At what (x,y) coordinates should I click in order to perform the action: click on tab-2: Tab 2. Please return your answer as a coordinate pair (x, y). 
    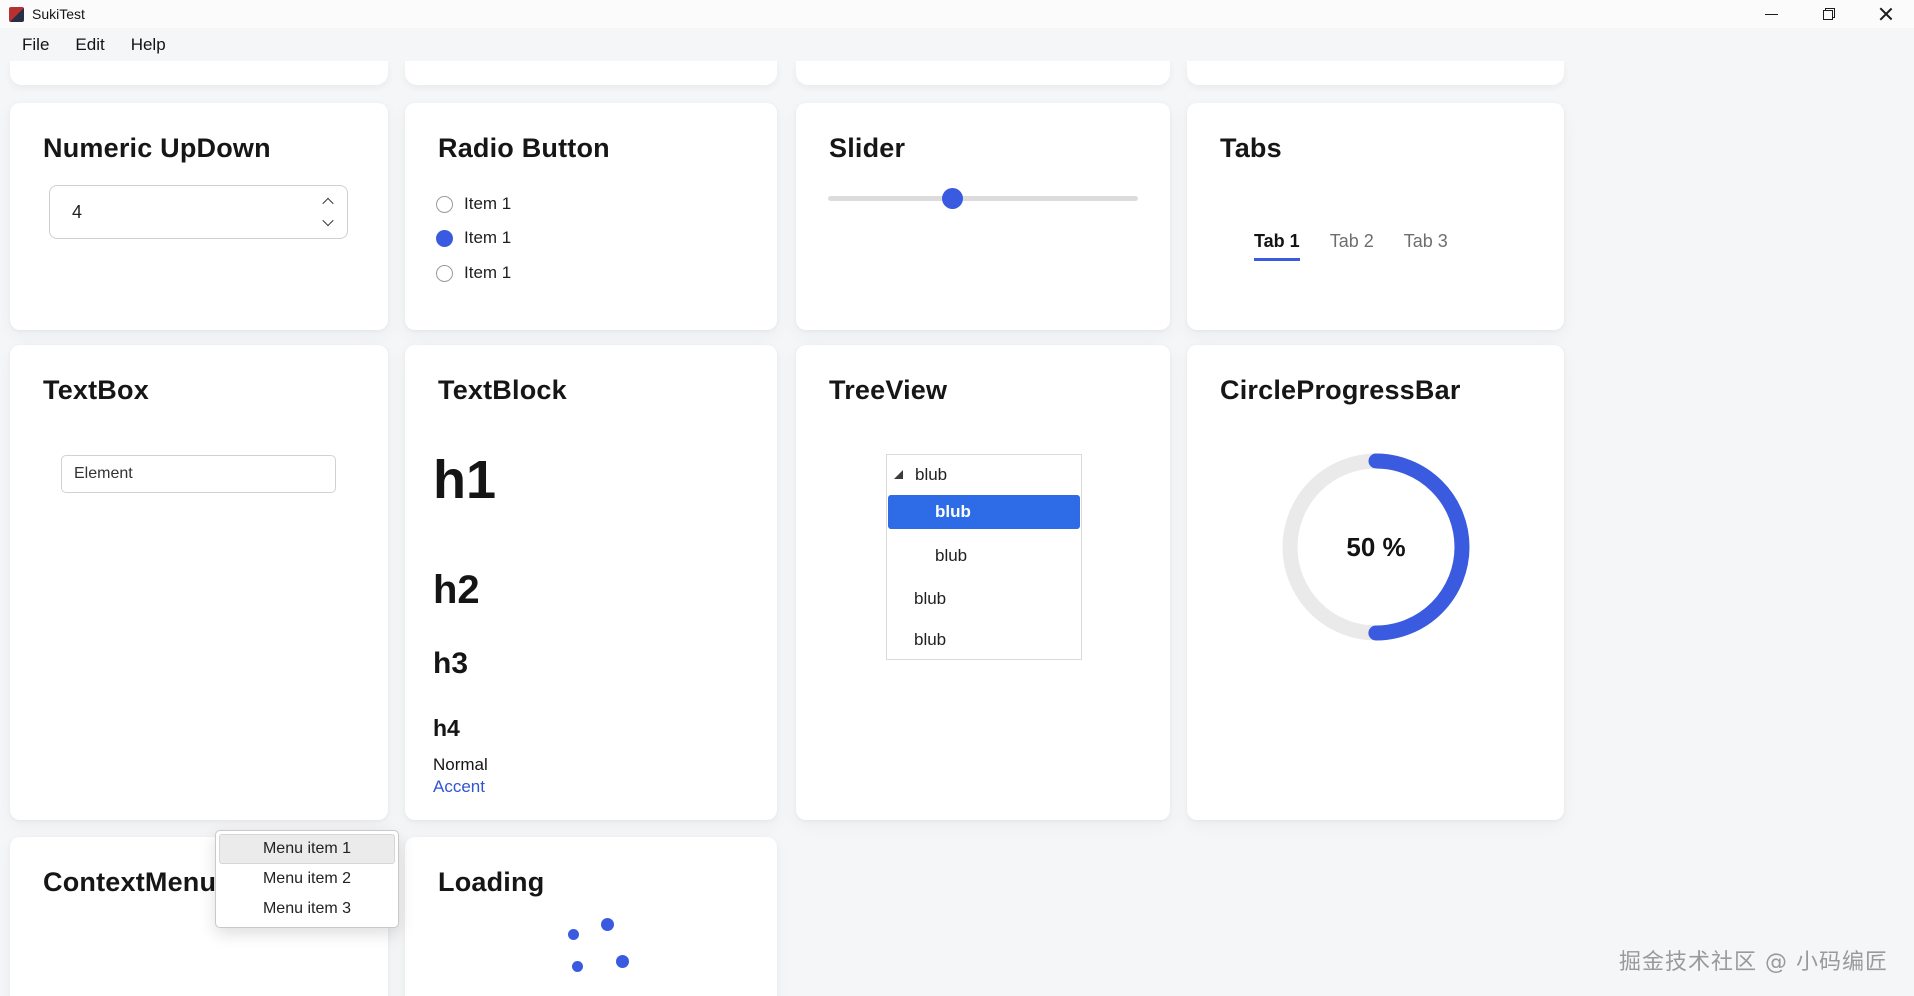
    Looking at the image, I should click on (1351, 241).